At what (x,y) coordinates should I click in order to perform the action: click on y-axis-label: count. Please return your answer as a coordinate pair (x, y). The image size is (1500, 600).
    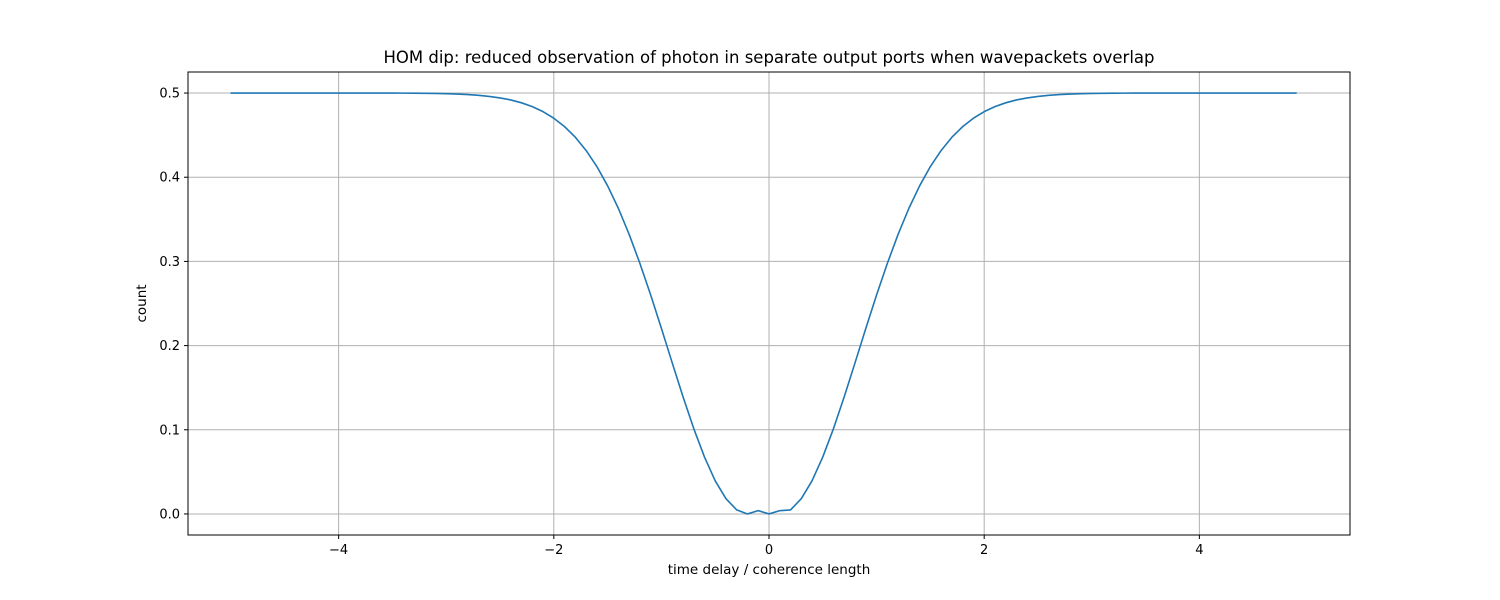
    Looking at the image, I should click on (142, 303).